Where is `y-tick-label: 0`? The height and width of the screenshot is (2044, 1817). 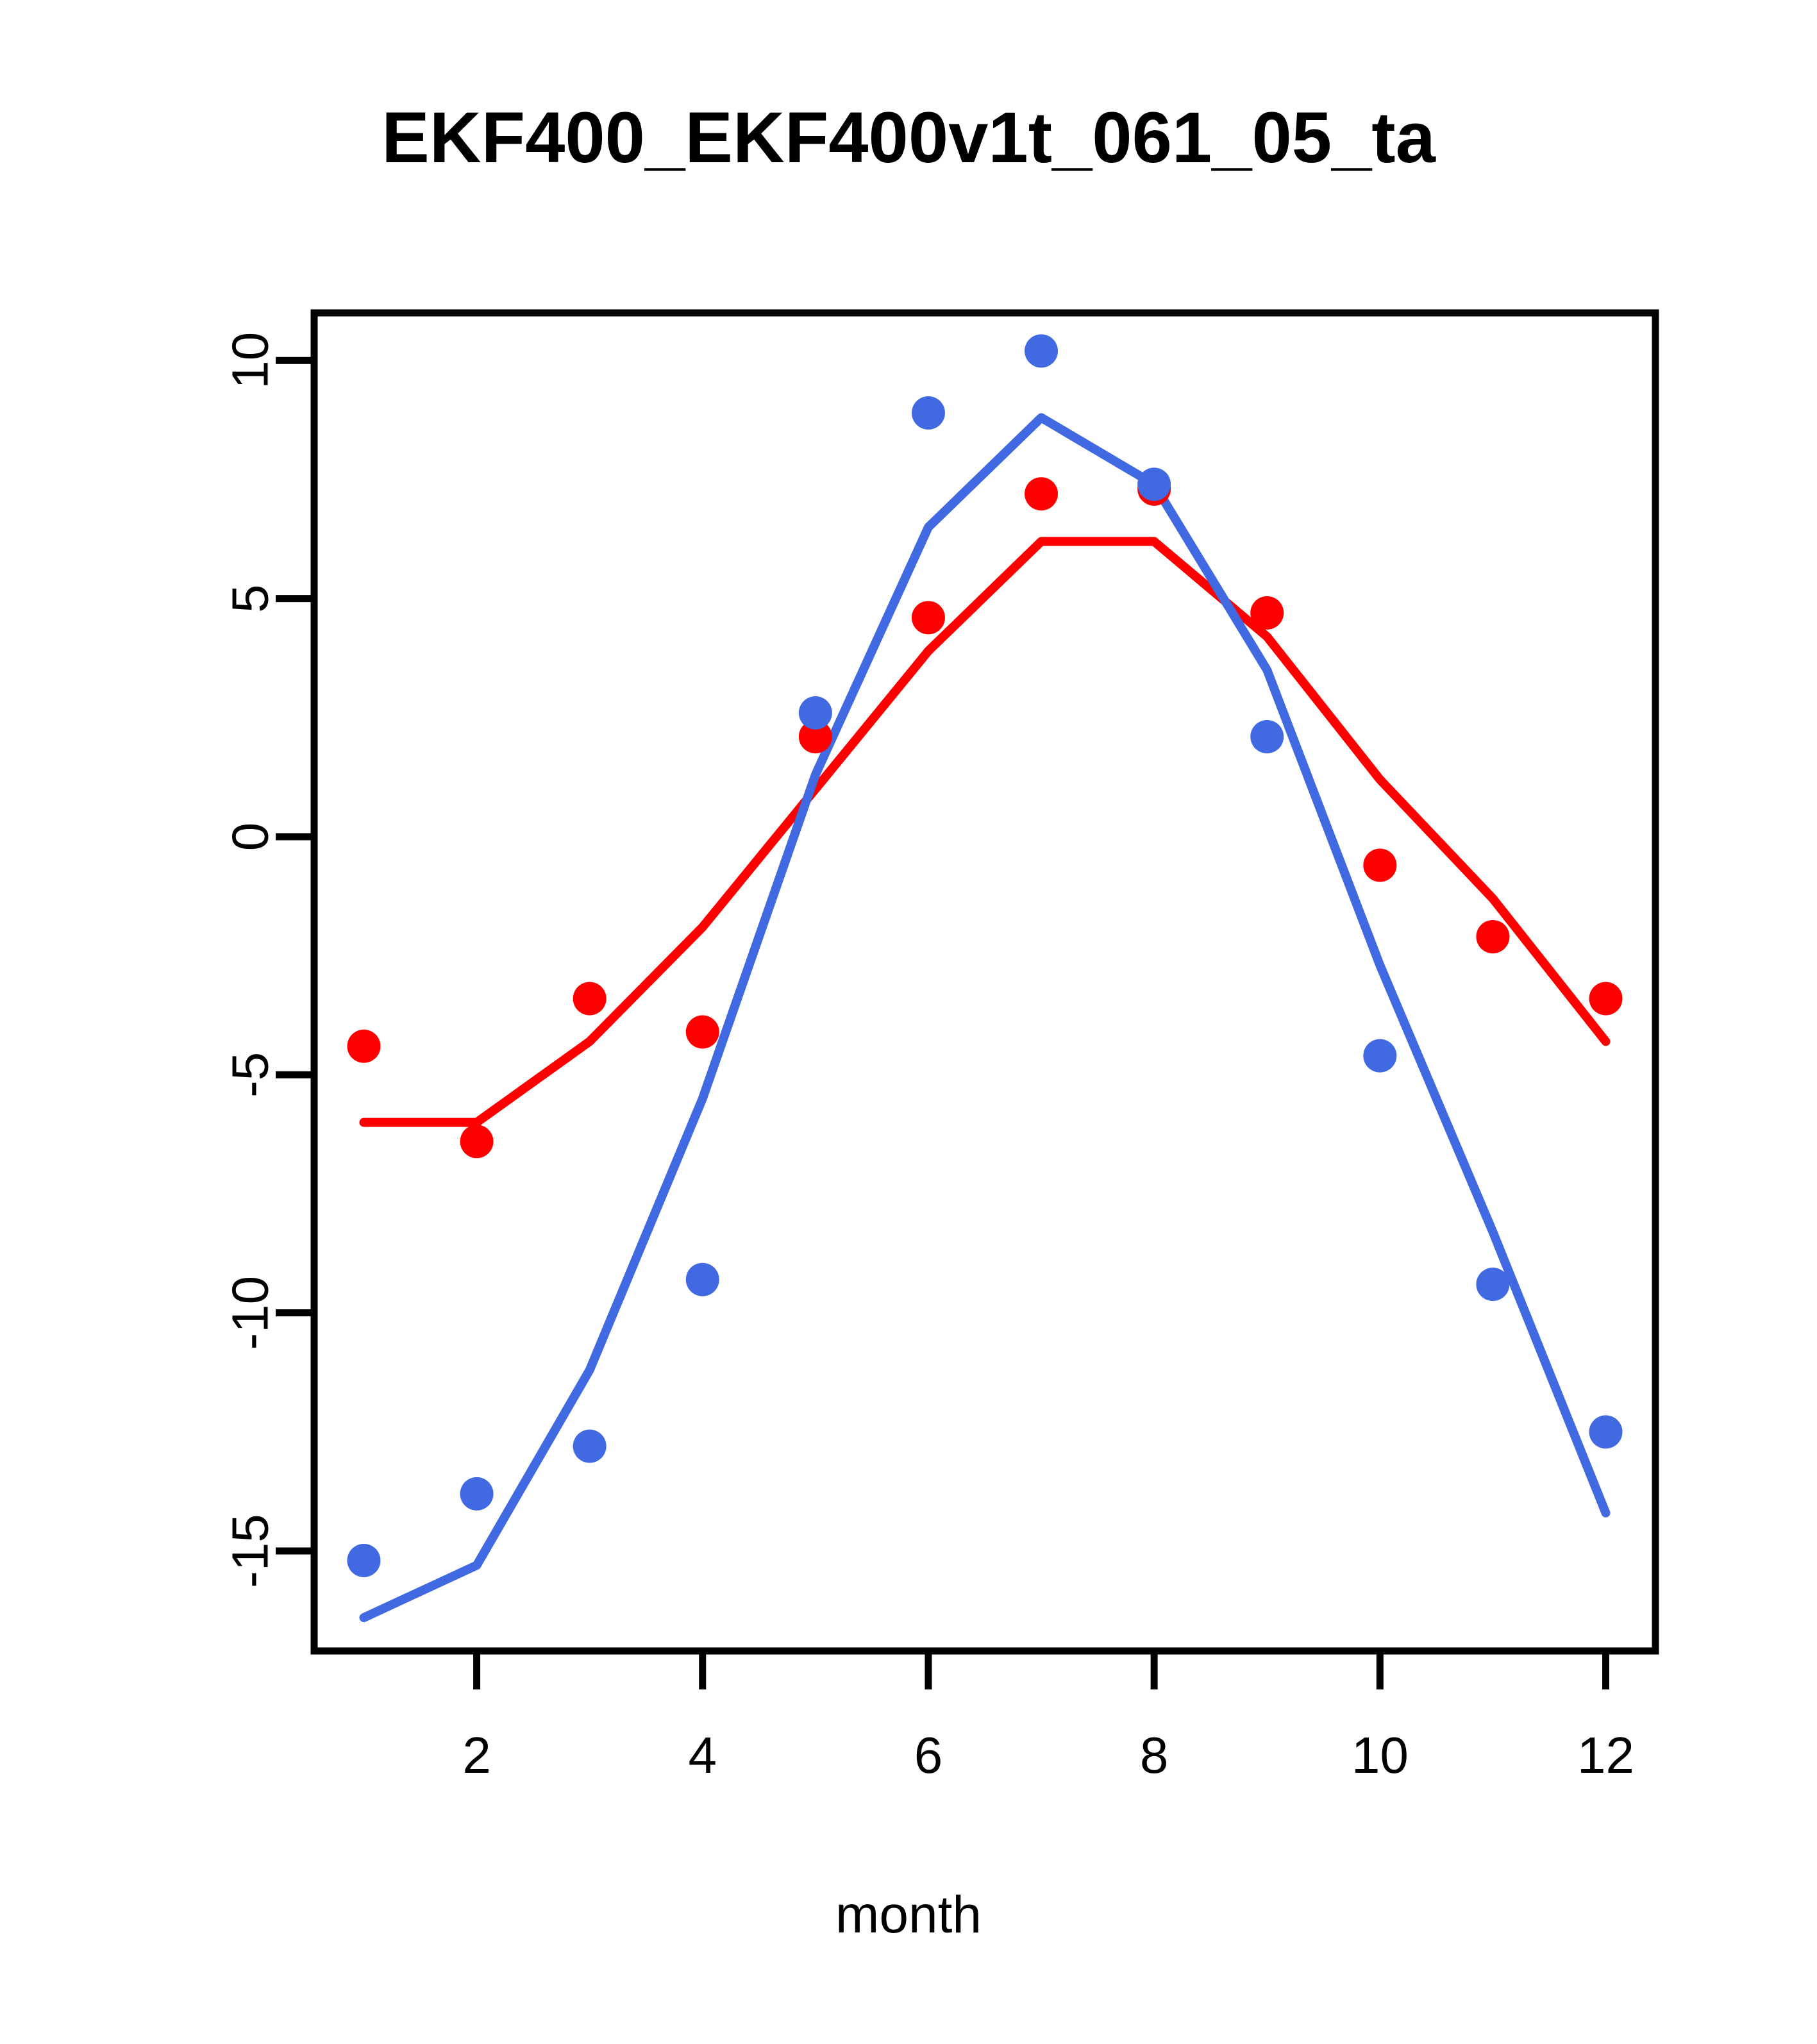 y-tick-label: 0 is located at coordinates (250, 837).